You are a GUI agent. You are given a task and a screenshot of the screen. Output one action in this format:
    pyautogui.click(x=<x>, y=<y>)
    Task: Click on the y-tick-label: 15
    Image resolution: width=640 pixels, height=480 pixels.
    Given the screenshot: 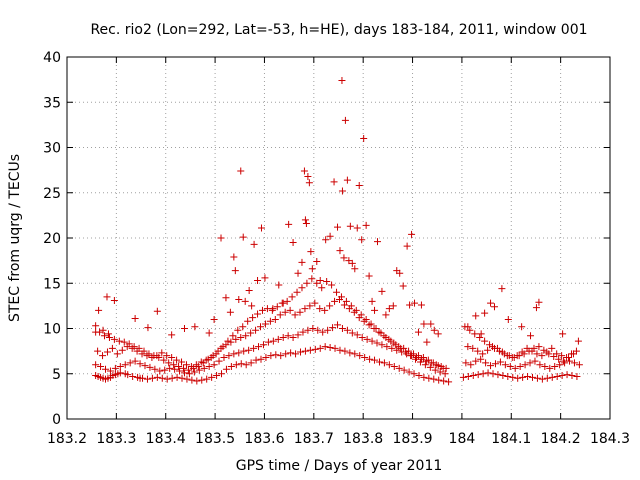 What is the action you would take?
    pyautogui.click(x=52, y=284)
    